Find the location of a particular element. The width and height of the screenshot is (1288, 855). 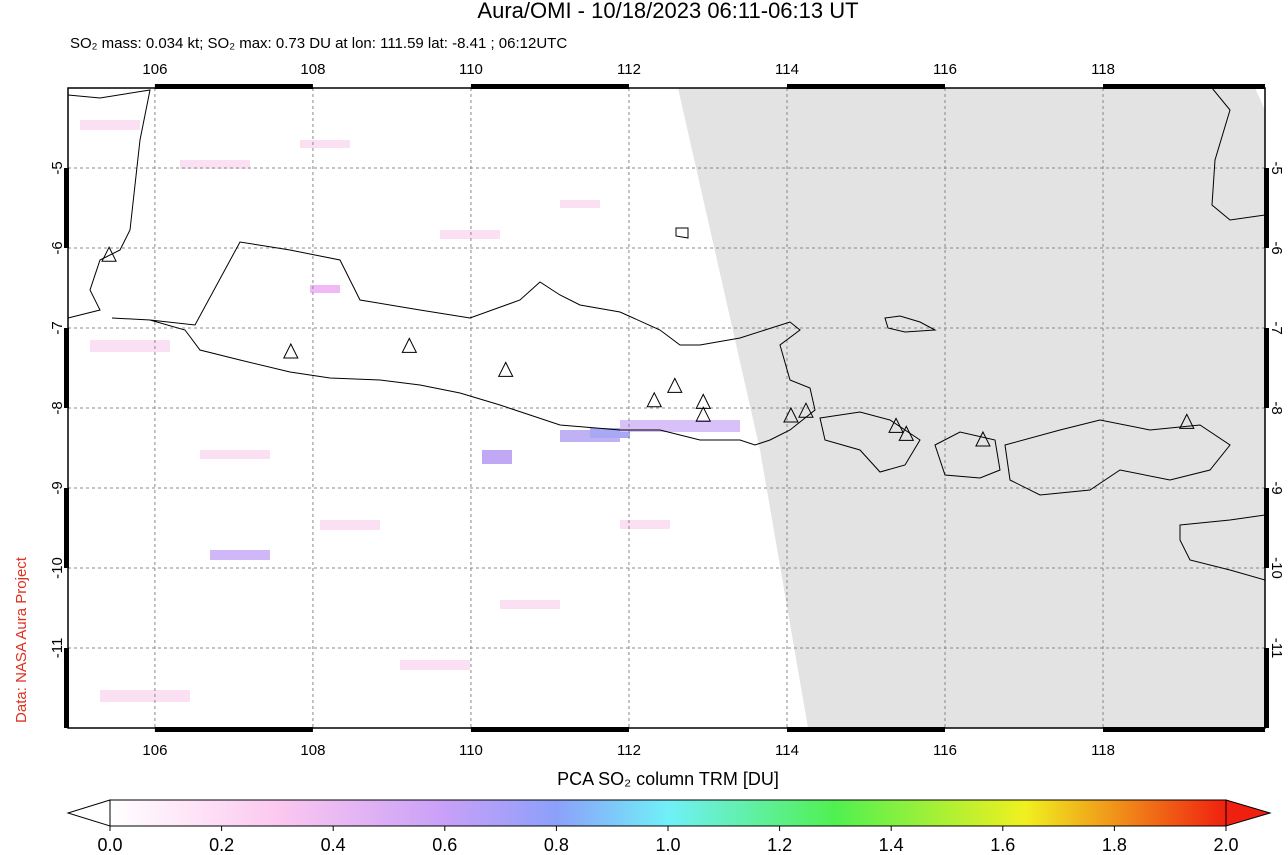

colorbar-tick-label: 1.8 is located at coordinates (1114, 845).